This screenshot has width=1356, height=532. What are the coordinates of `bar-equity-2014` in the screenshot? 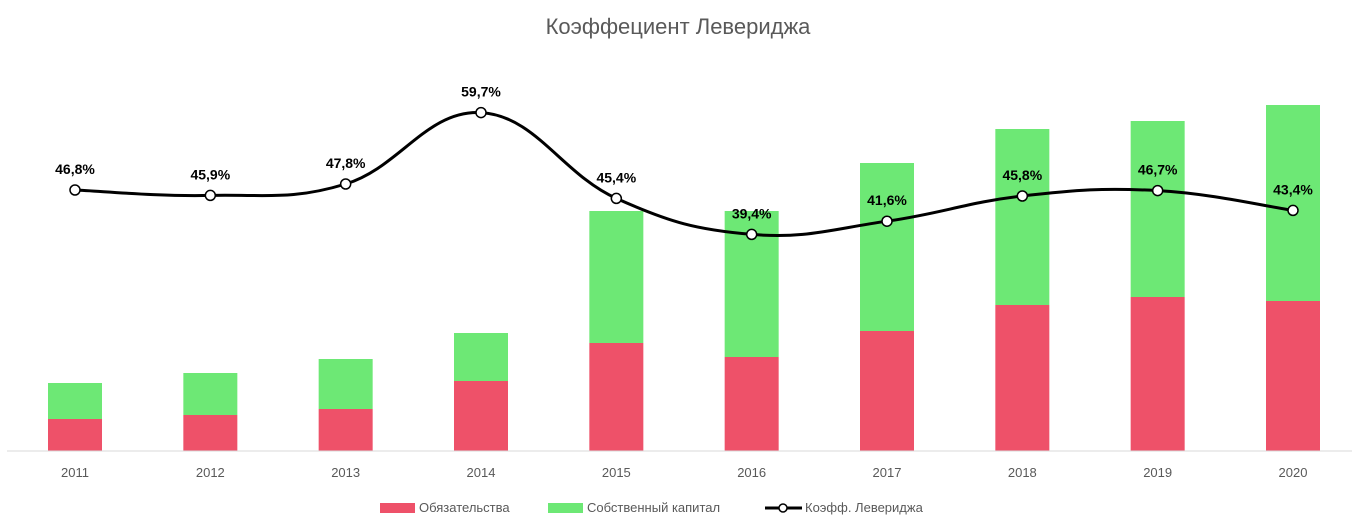 It's located at (481, 357).